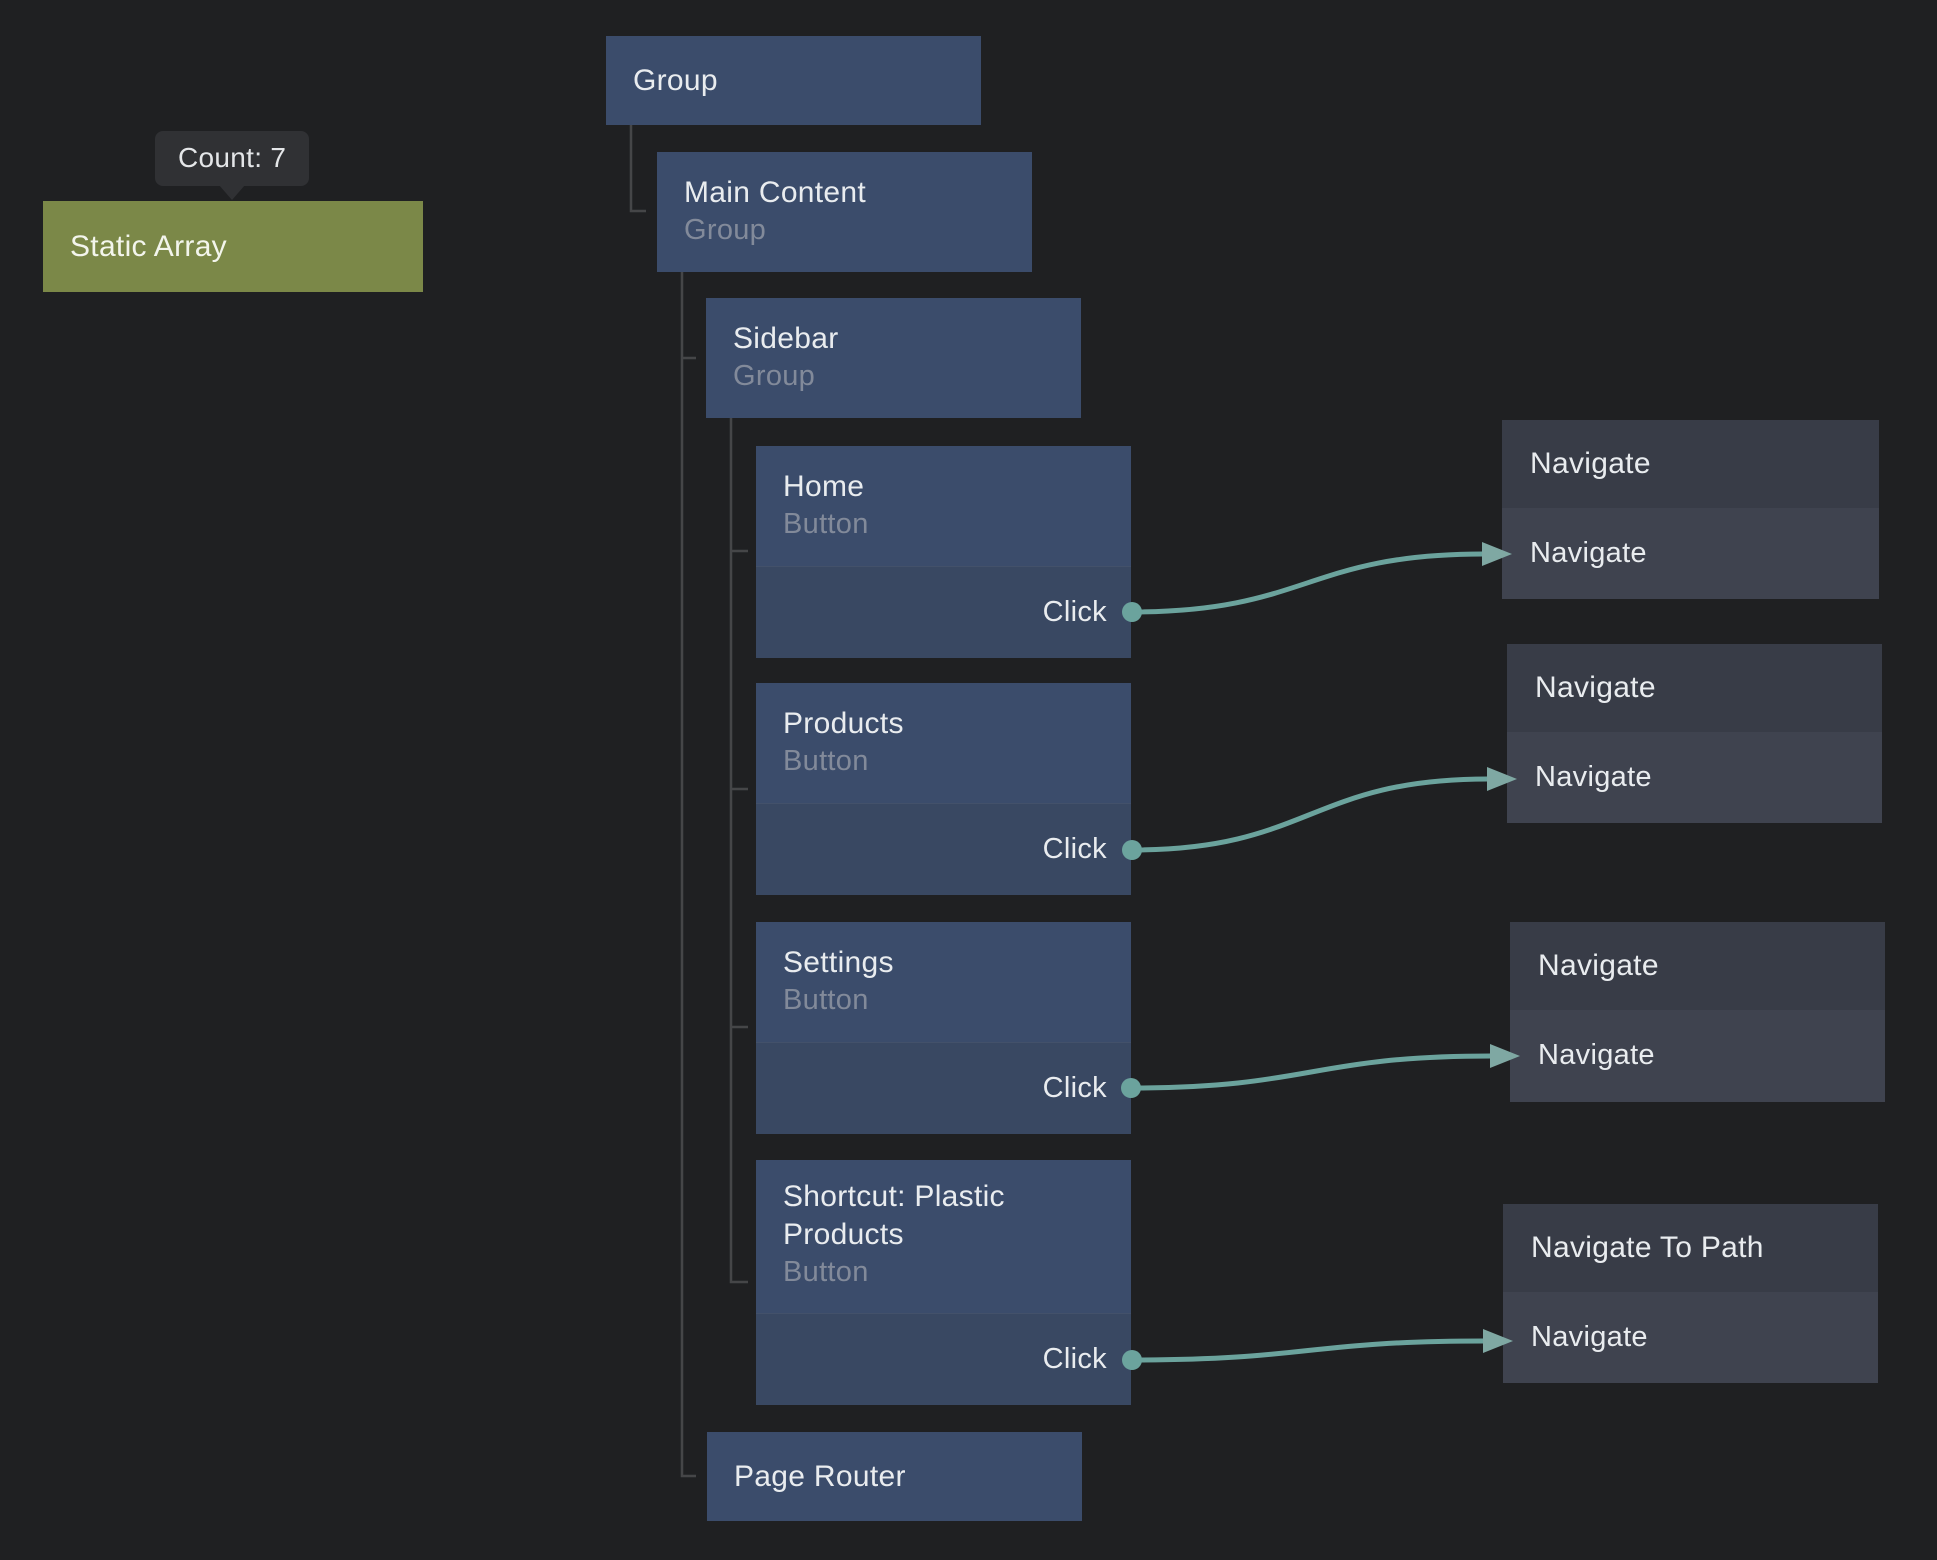 The image size is (1937, 1560). I want to click on node-sidebar: Sidebar Group, so click(893, 358).